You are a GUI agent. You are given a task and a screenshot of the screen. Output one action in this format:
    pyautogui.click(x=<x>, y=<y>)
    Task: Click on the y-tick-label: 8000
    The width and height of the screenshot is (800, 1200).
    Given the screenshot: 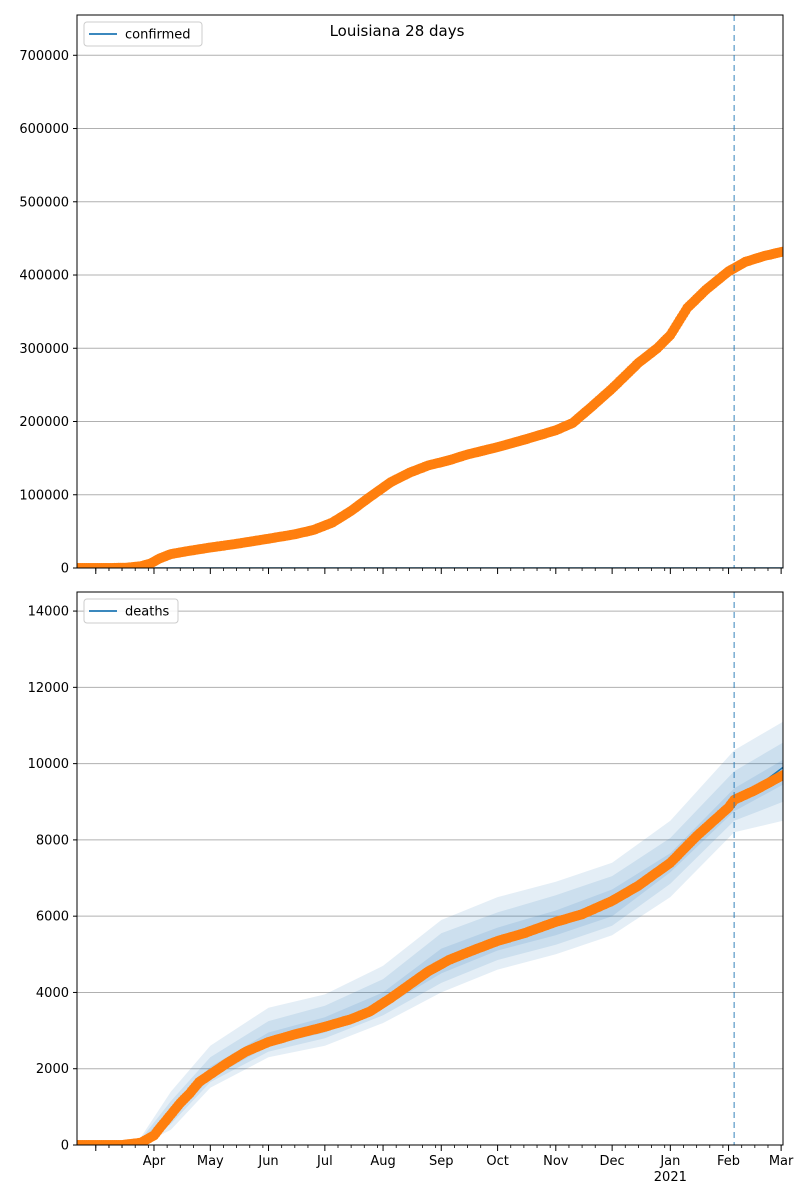 What is the action you would take?
    pyautogui.click(x=52, y=840)
    